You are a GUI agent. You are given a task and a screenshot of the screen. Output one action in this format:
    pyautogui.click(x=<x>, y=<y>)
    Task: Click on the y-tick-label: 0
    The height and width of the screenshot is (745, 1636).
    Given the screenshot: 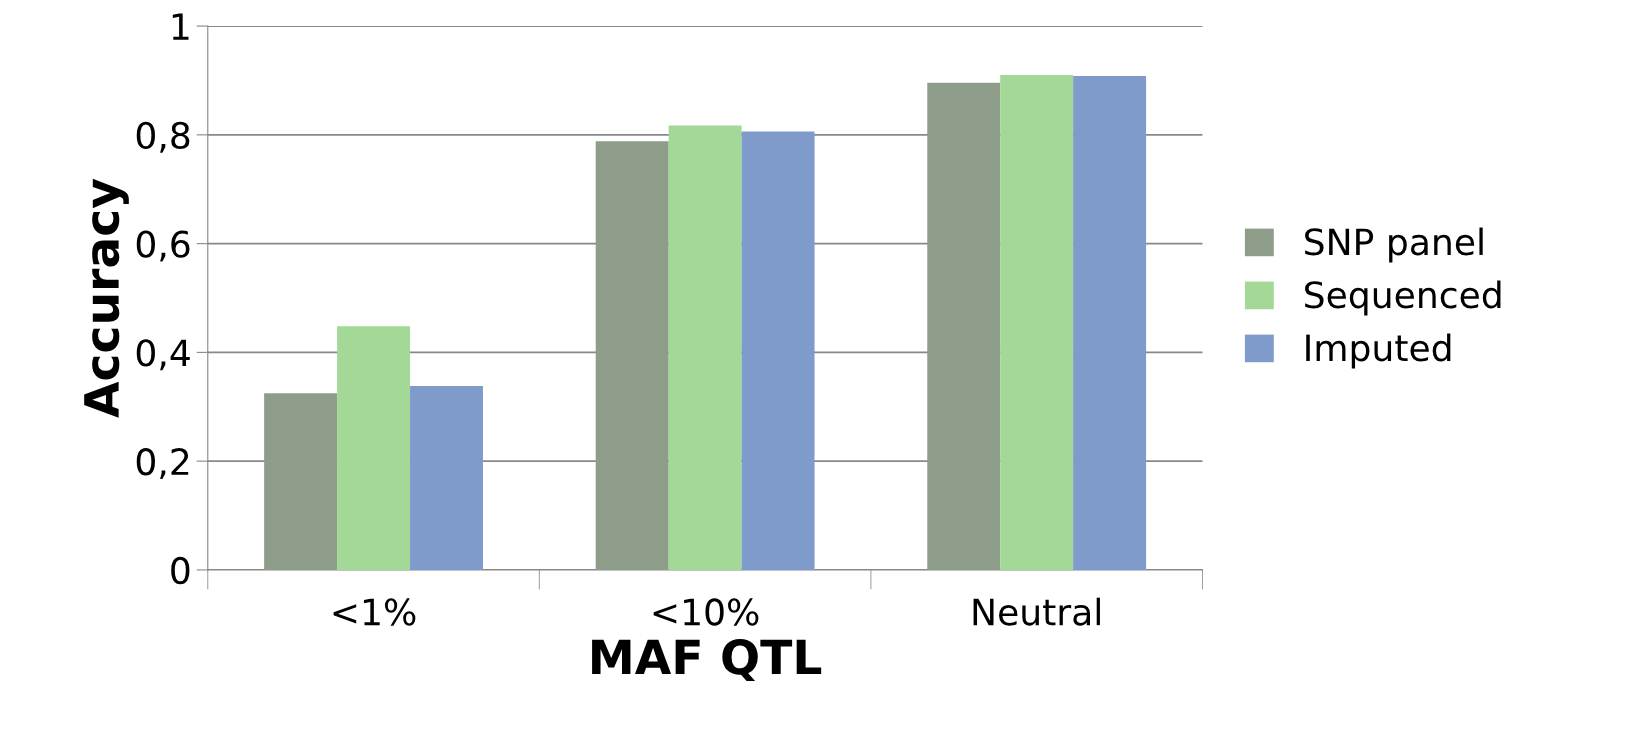 What is the action you would take?
    pyautogui.click(x=180, y=570)
    